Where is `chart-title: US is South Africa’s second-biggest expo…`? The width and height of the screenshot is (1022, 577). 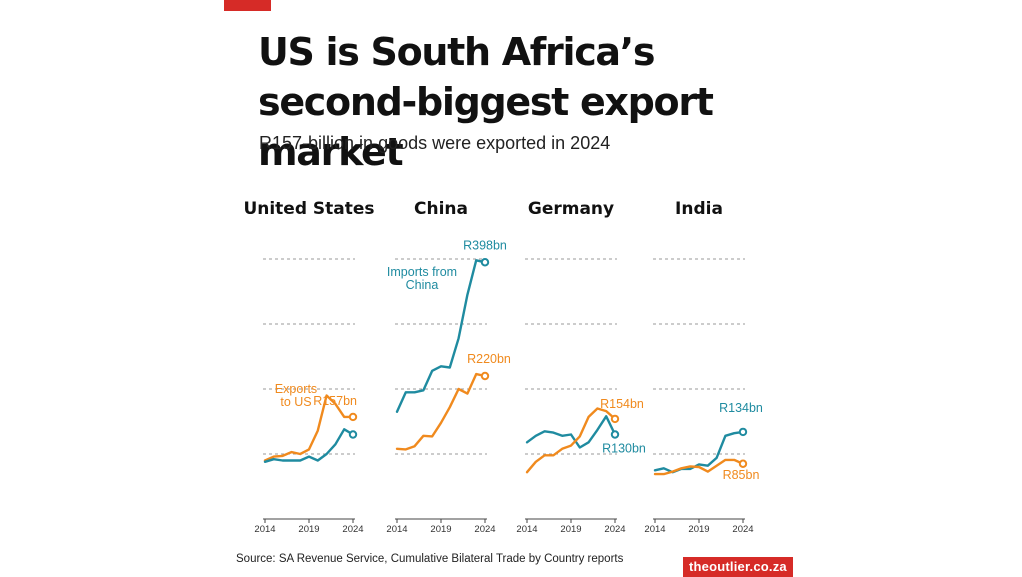 chart-title: US is South Africa’s second-biggest expo… is located at coordinates (486, 102).